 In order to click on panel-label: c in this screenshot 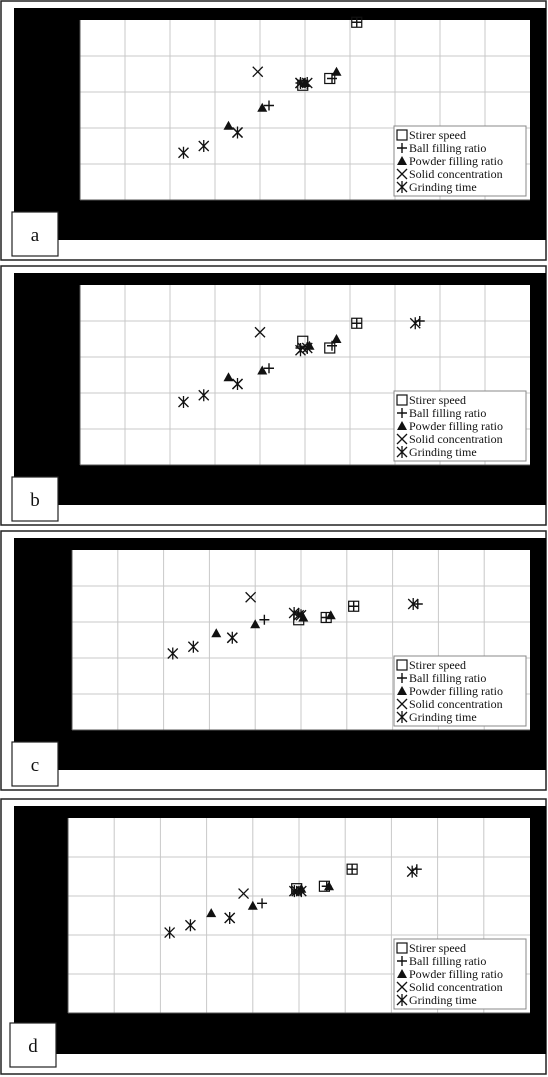, I will do `click(35, 765)`.